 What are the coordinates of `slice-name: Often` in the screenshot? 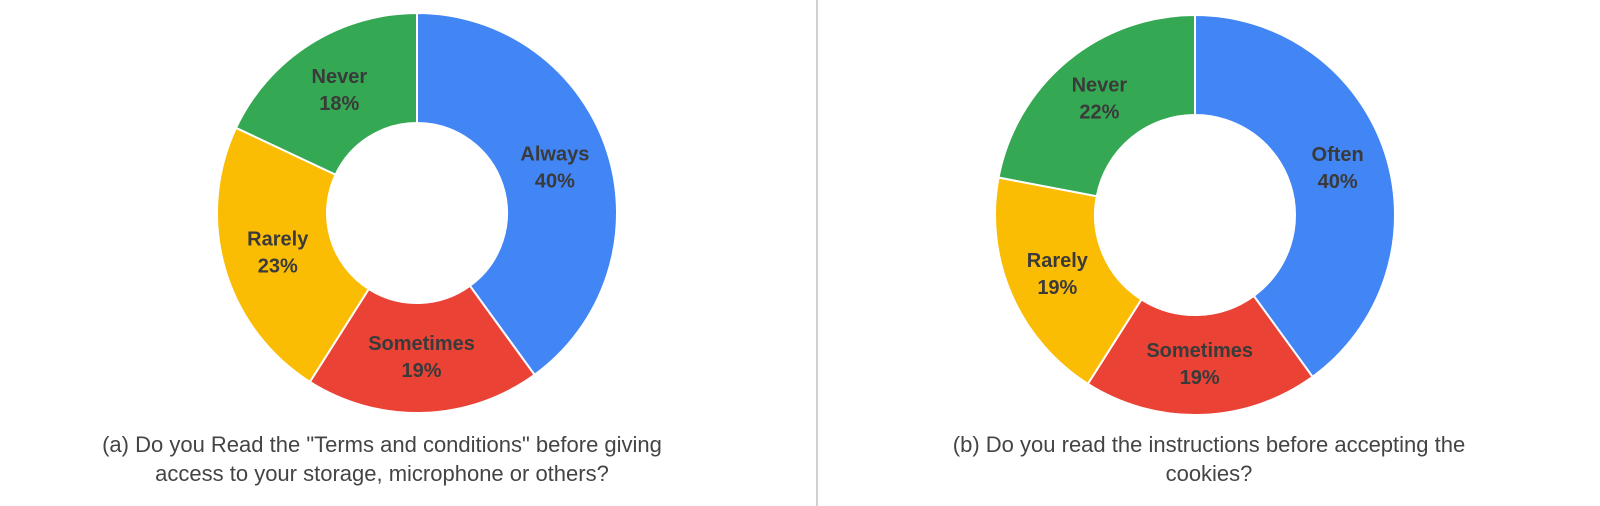 It's located at (1338, 155).